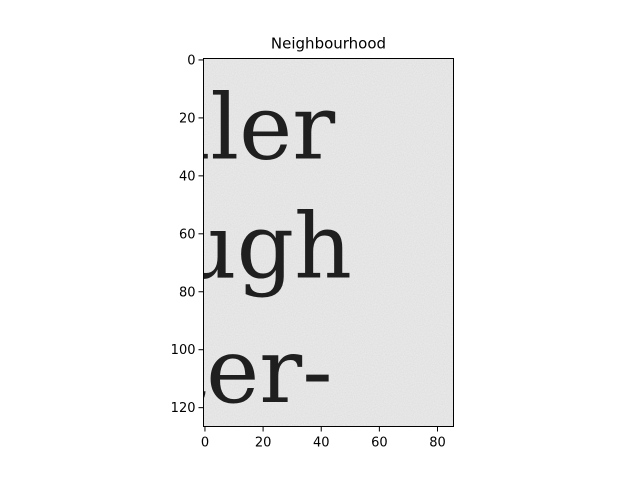 This screenshot has width=640, height=480. I want to click on x-tick-label: 60, so click(379, 443).